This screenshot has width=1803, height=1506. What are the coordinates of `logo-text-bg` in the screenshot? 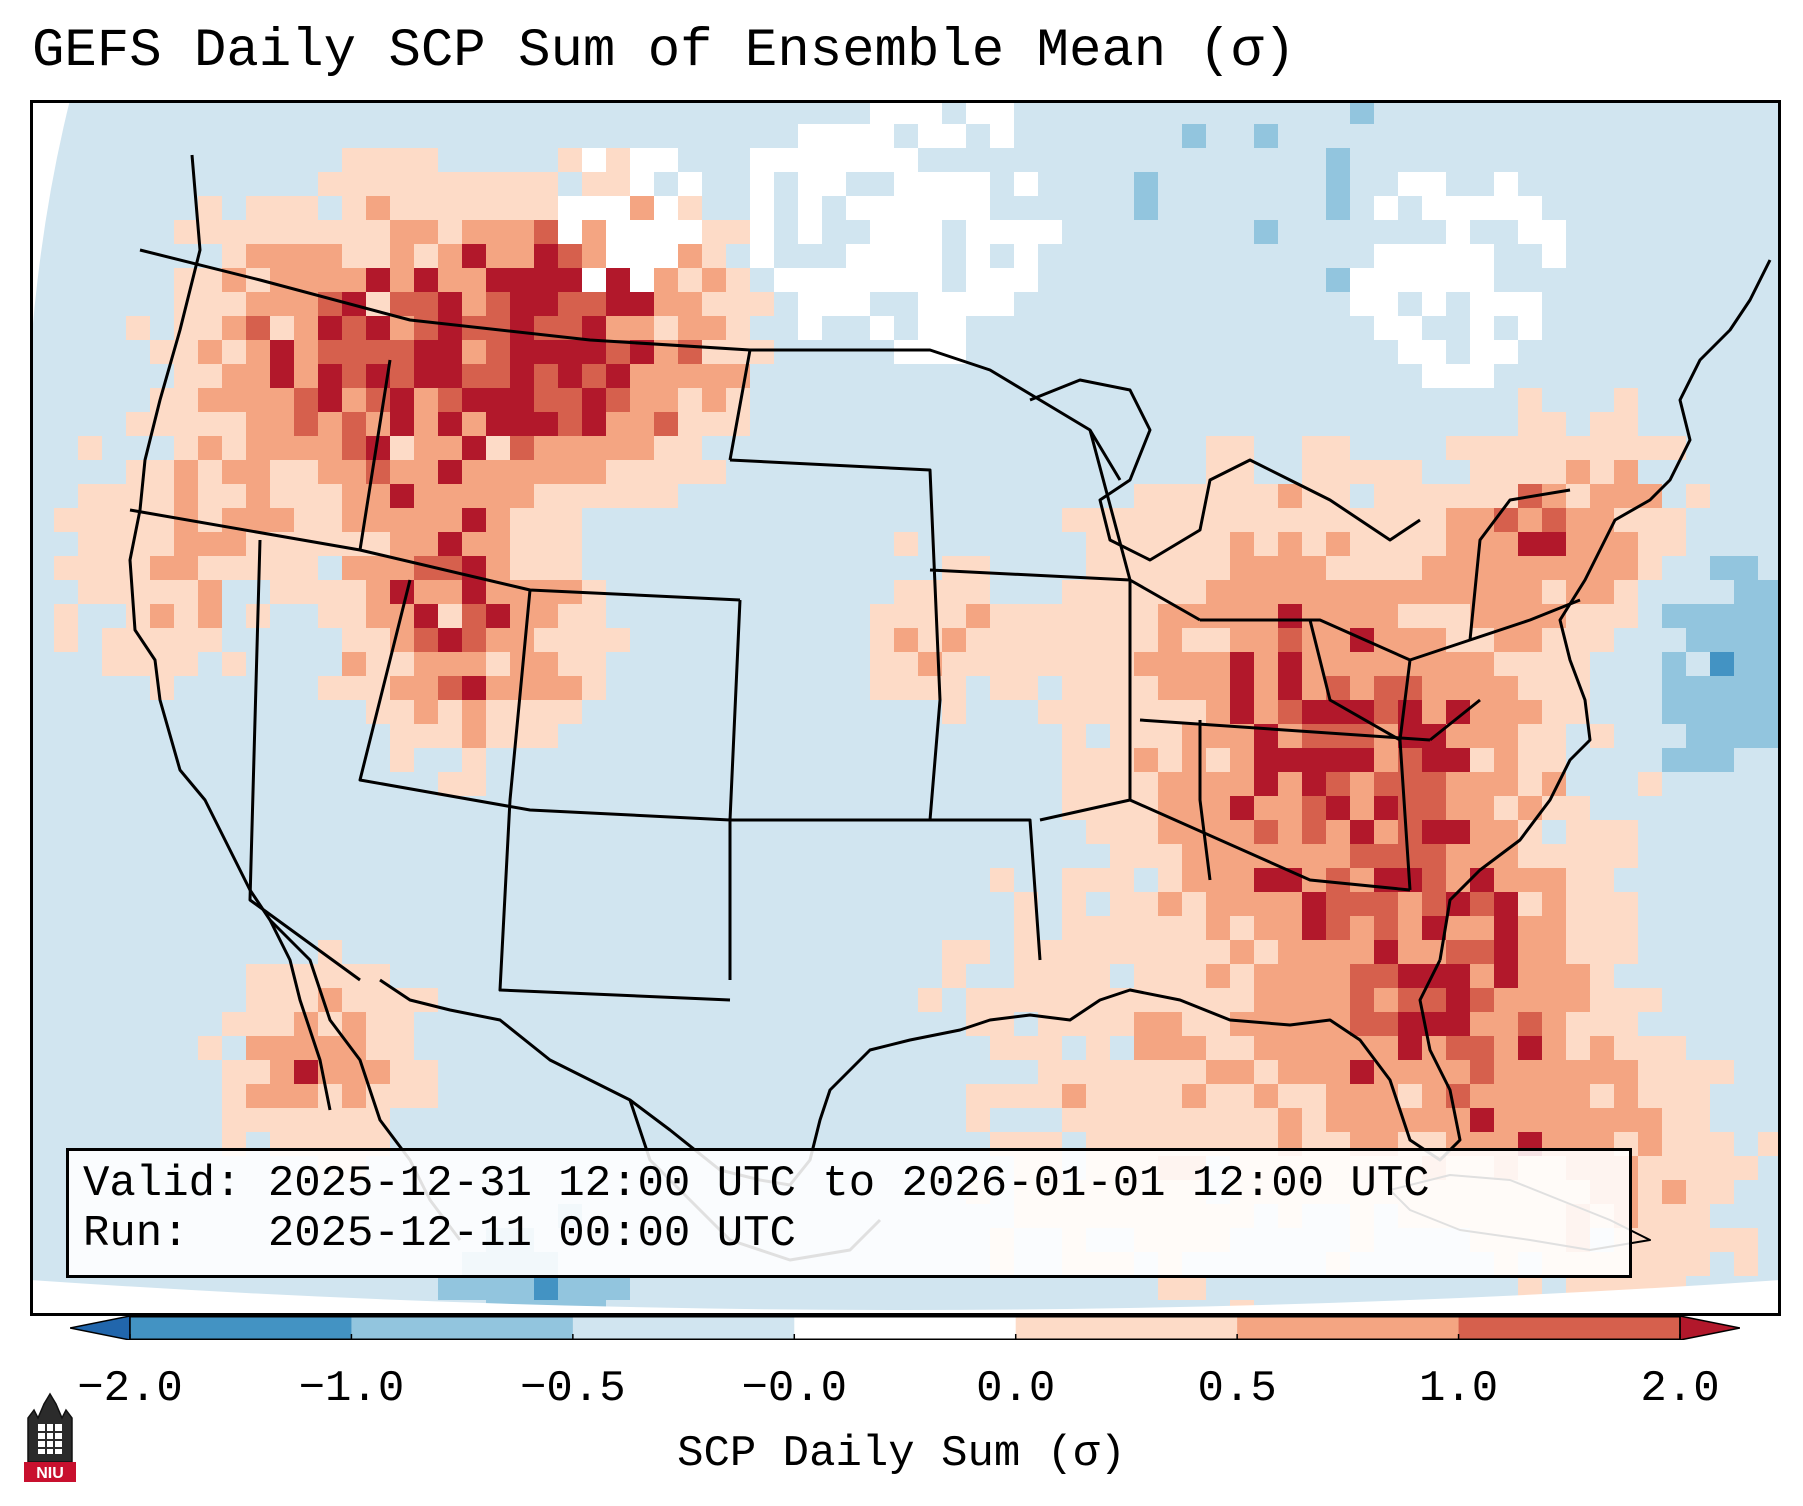 It's located at (50, 1472).